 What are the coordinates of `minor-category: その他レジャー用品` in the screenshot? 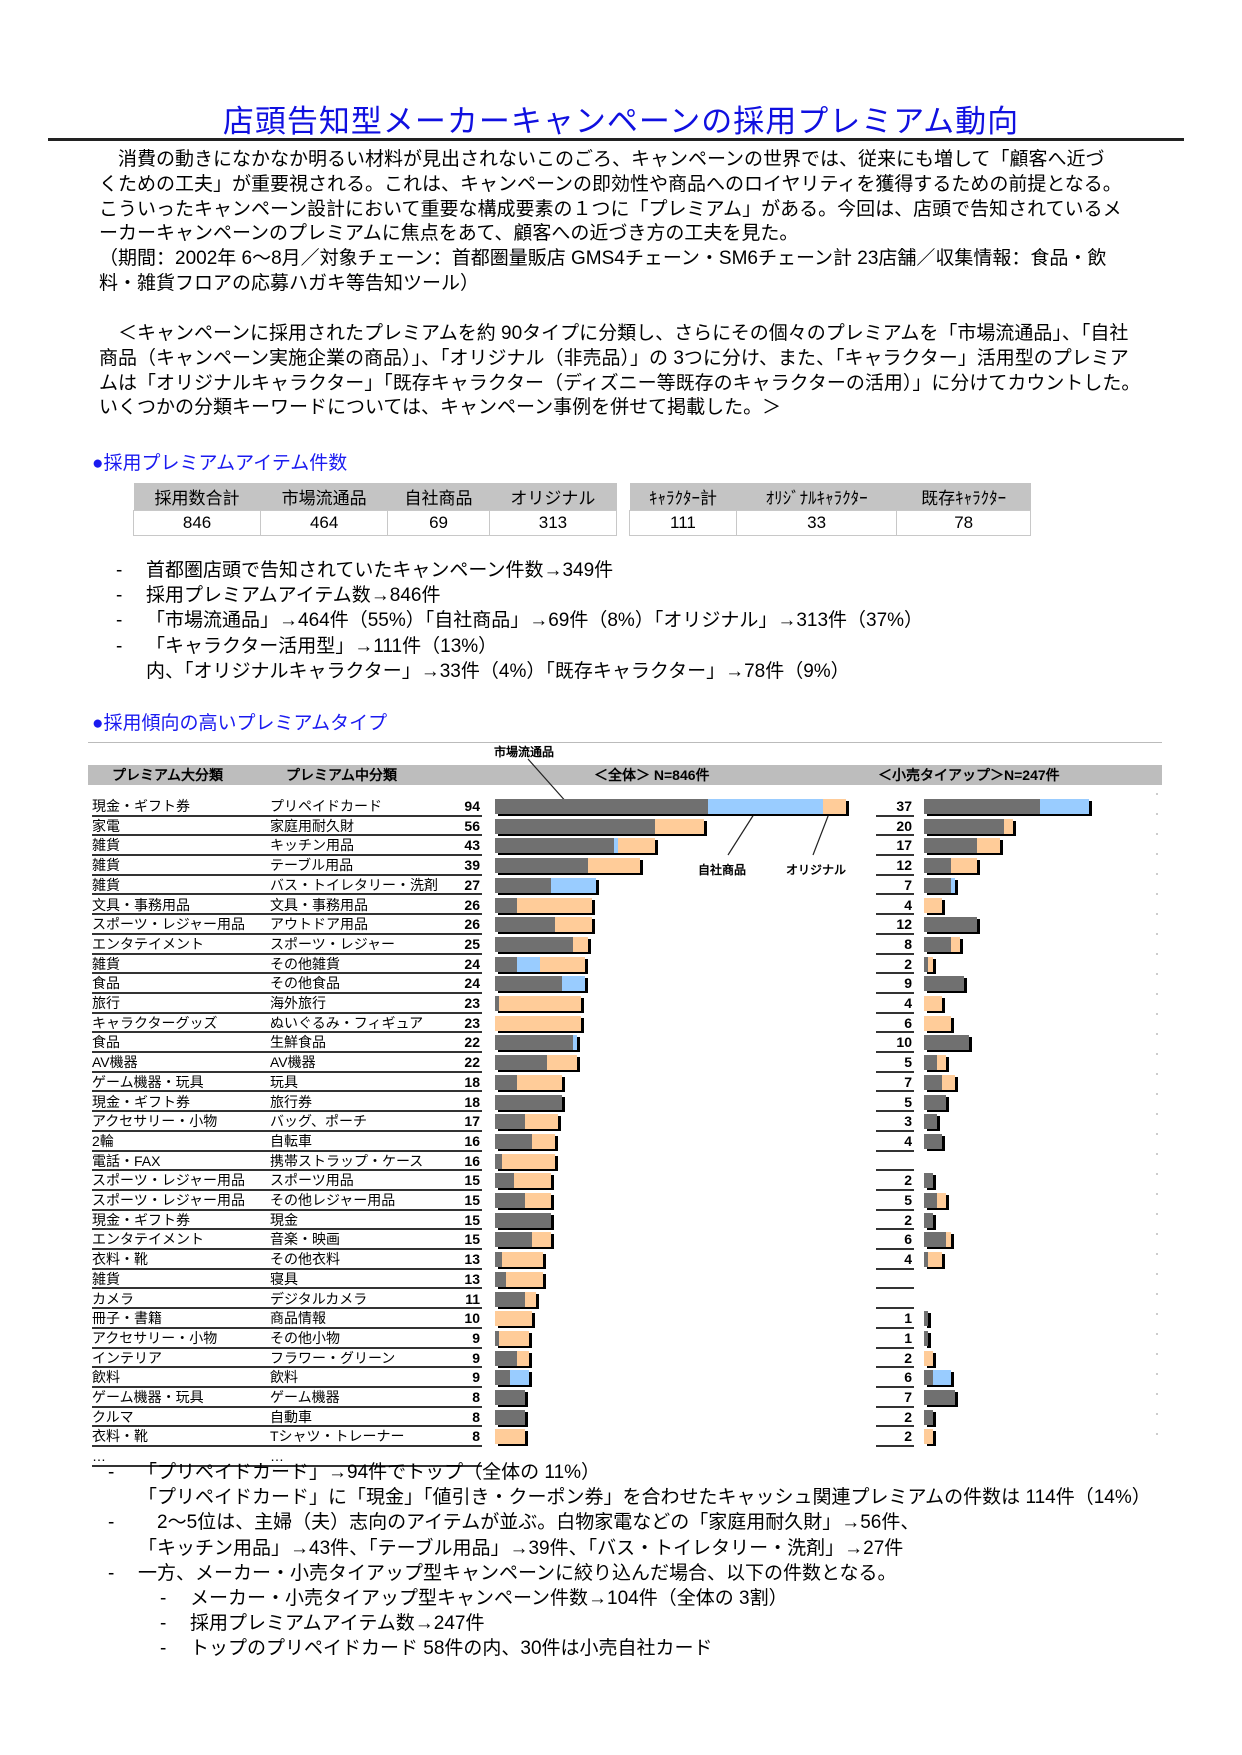 It's located at (333, 1200).